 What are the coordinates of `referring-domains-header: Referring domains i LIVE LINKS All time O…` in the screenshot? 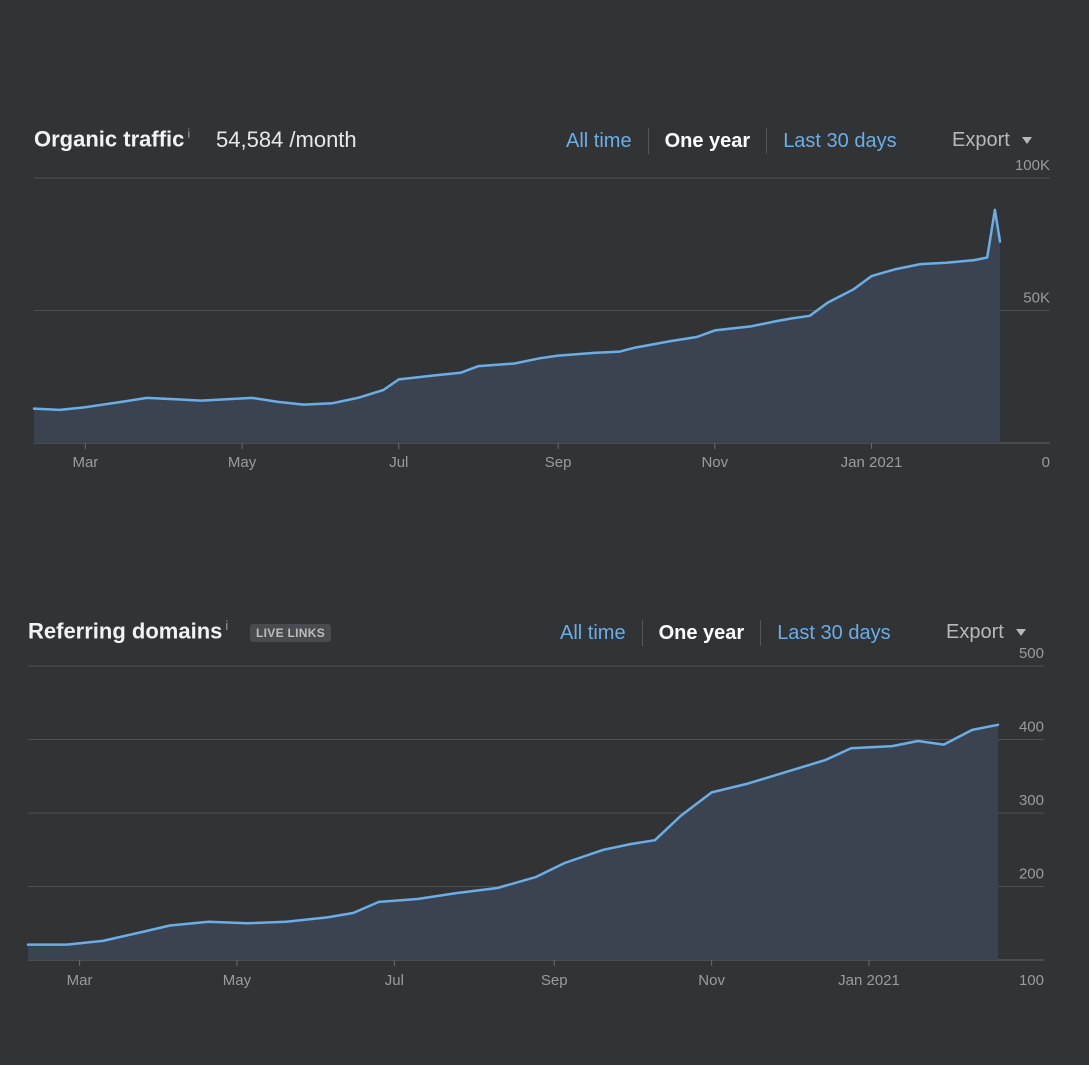 It's located at (544, 636).